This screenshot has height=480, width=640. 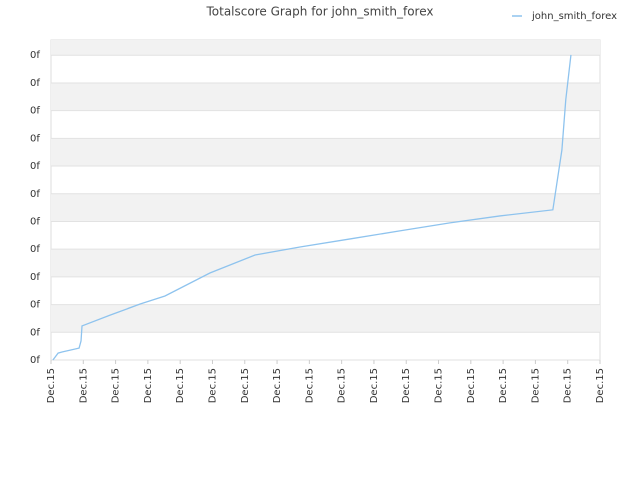 What do you see at coordinates (574, 16) in the screenshot?
I see `legend-label: john_smith_forex` at bounding box center [574, 16].